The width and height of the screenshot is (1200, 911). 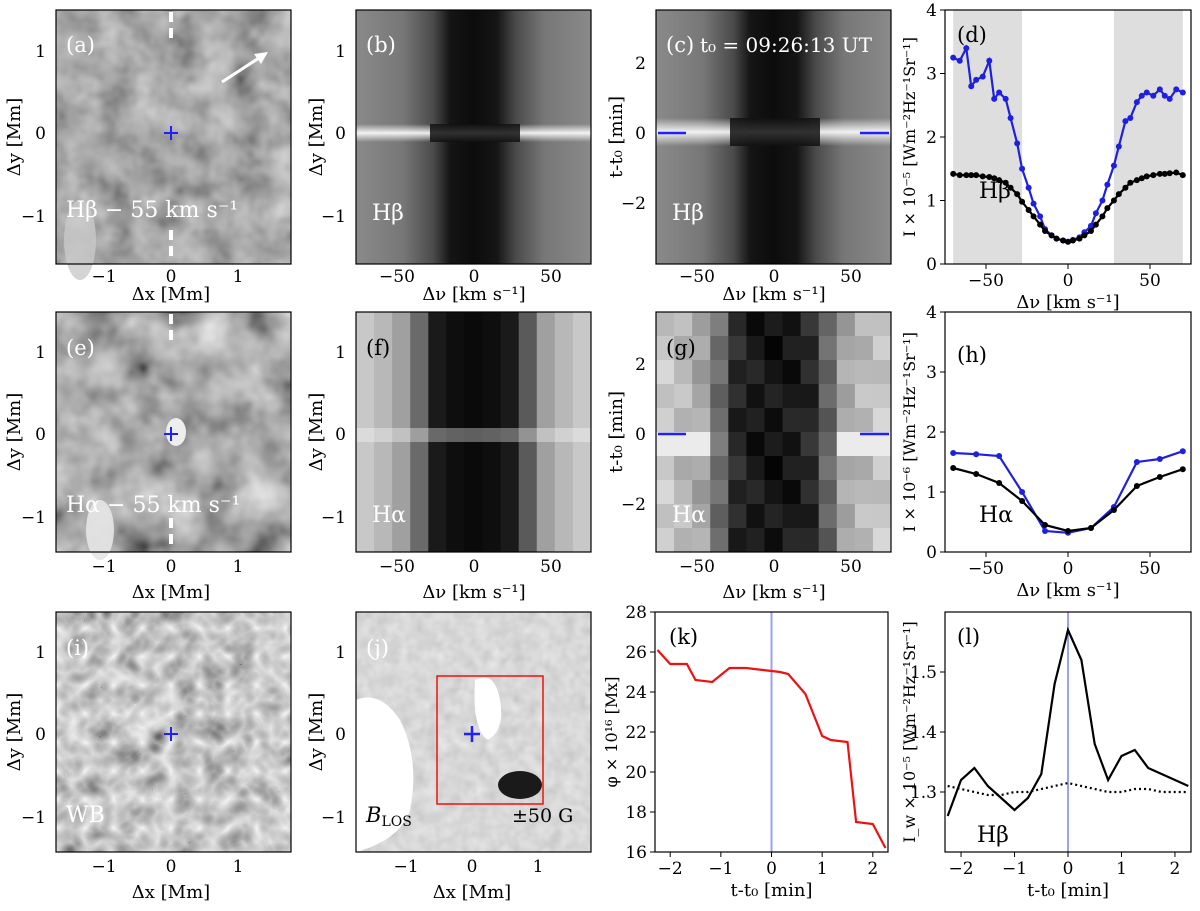 I want to click on panel-g-ytick: −2, so click(x=633, y=505).